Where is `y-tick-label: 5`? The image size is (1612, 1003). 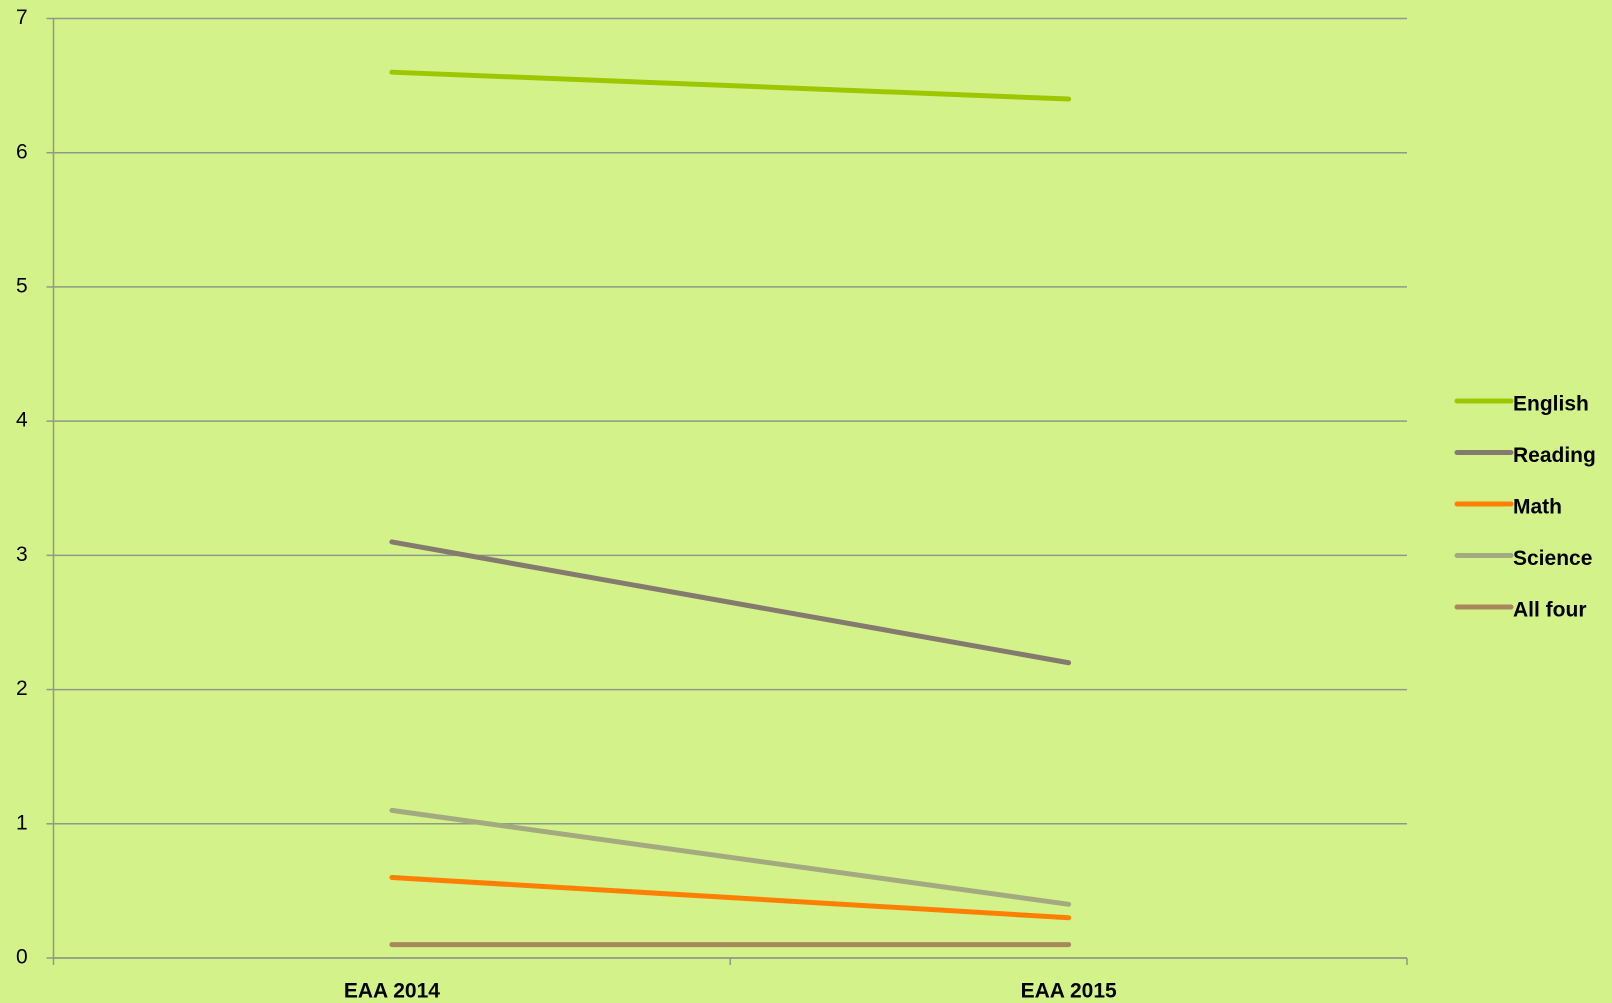 y-tick-label: 5 is located at coordinates (22, 285).